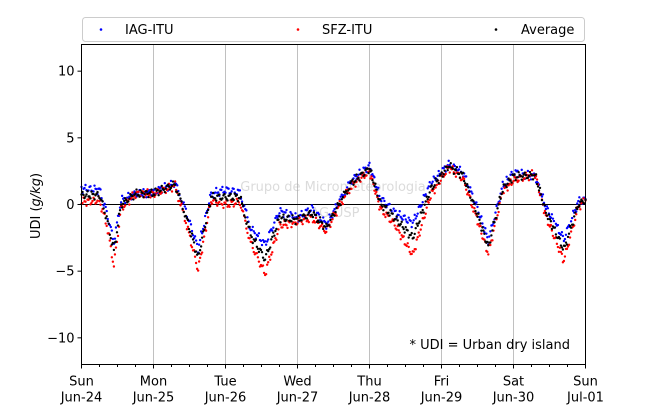 Image resolution: width=650 pixels, height=409 pixels. I want to click on legend-box, so click(333, 29).